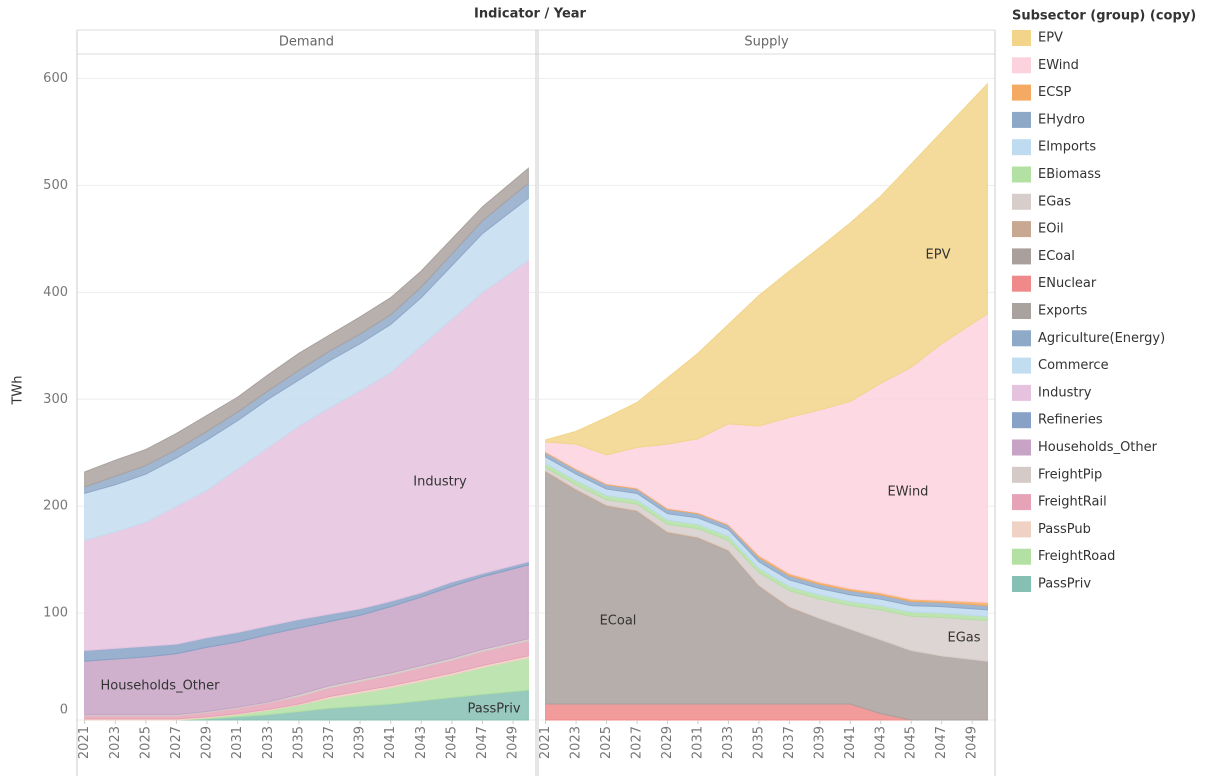 The image size is (1209, 776). I want to click on legend-label: Refineries, so click(1070, 420).